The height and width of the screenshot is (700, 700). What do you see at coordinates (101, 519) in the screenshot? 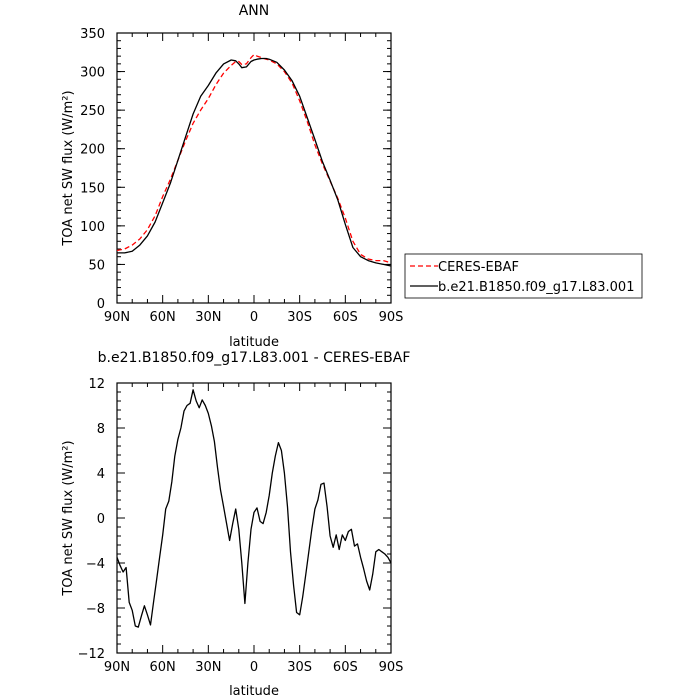
I see `bottom-y-tick-label: 0` at bounding box center [101, 519].